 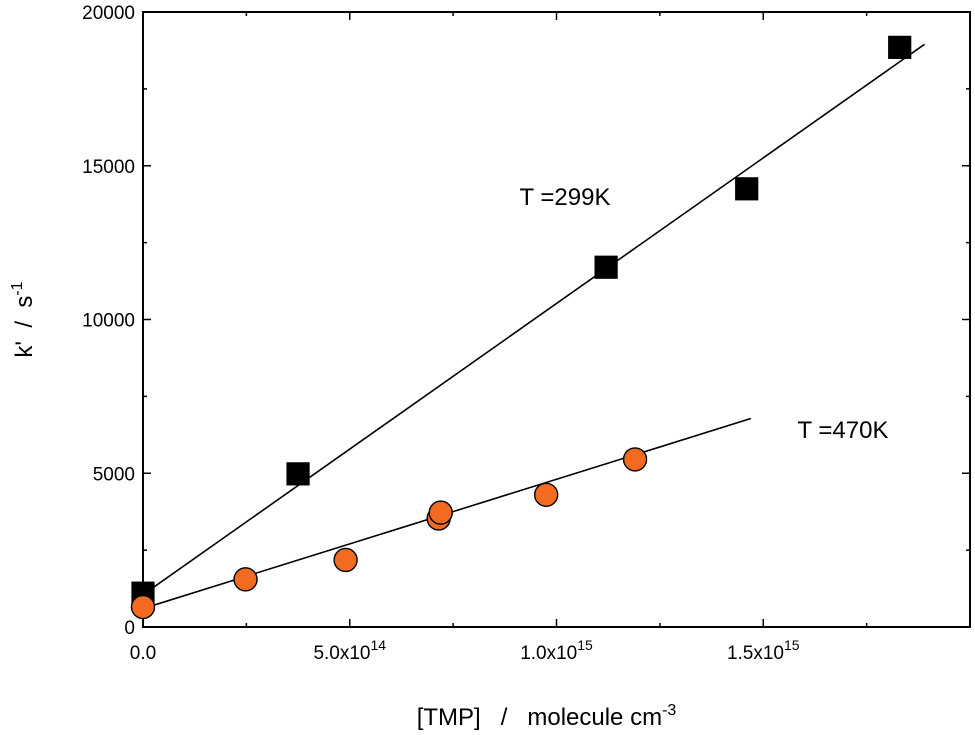 I want to click on y-tick-label: 0, so click(x=129, y=628).